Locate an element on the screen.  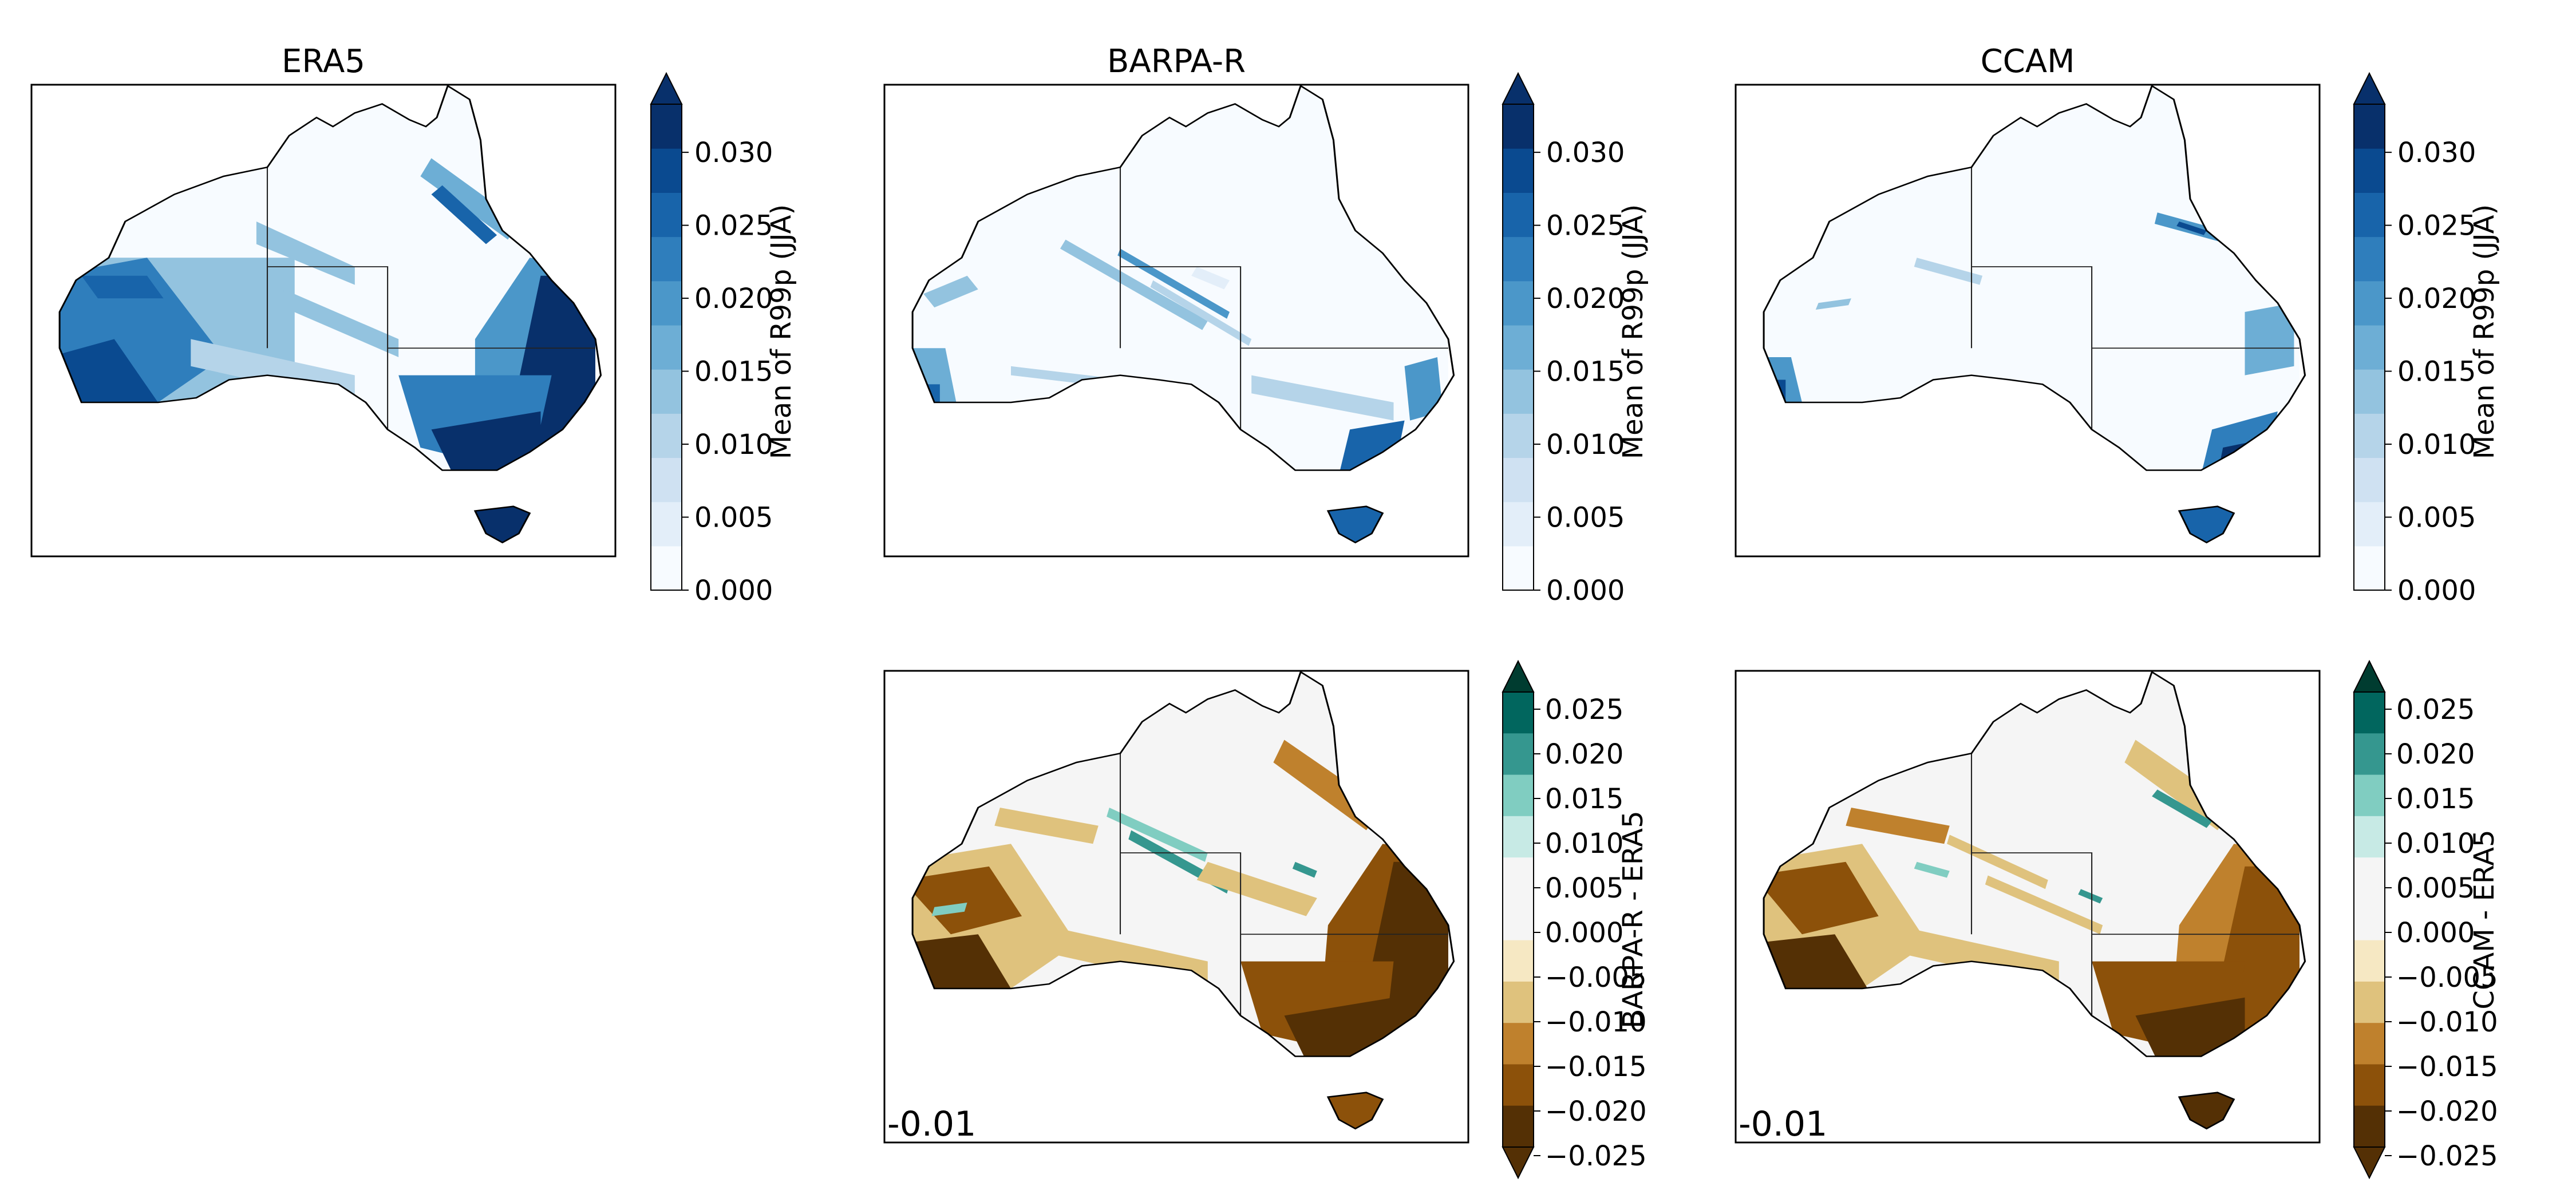
panel-title: BARPA-R is located at coordinates (1176, 61).